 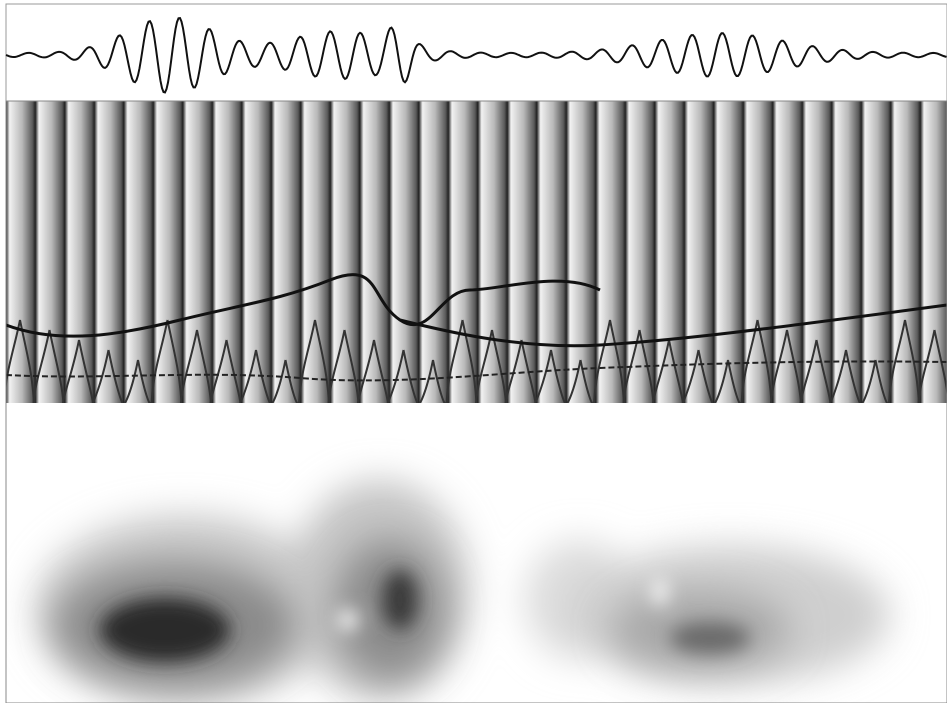 I want to click on phase-ridge-lower, so click(x=476, y=371).